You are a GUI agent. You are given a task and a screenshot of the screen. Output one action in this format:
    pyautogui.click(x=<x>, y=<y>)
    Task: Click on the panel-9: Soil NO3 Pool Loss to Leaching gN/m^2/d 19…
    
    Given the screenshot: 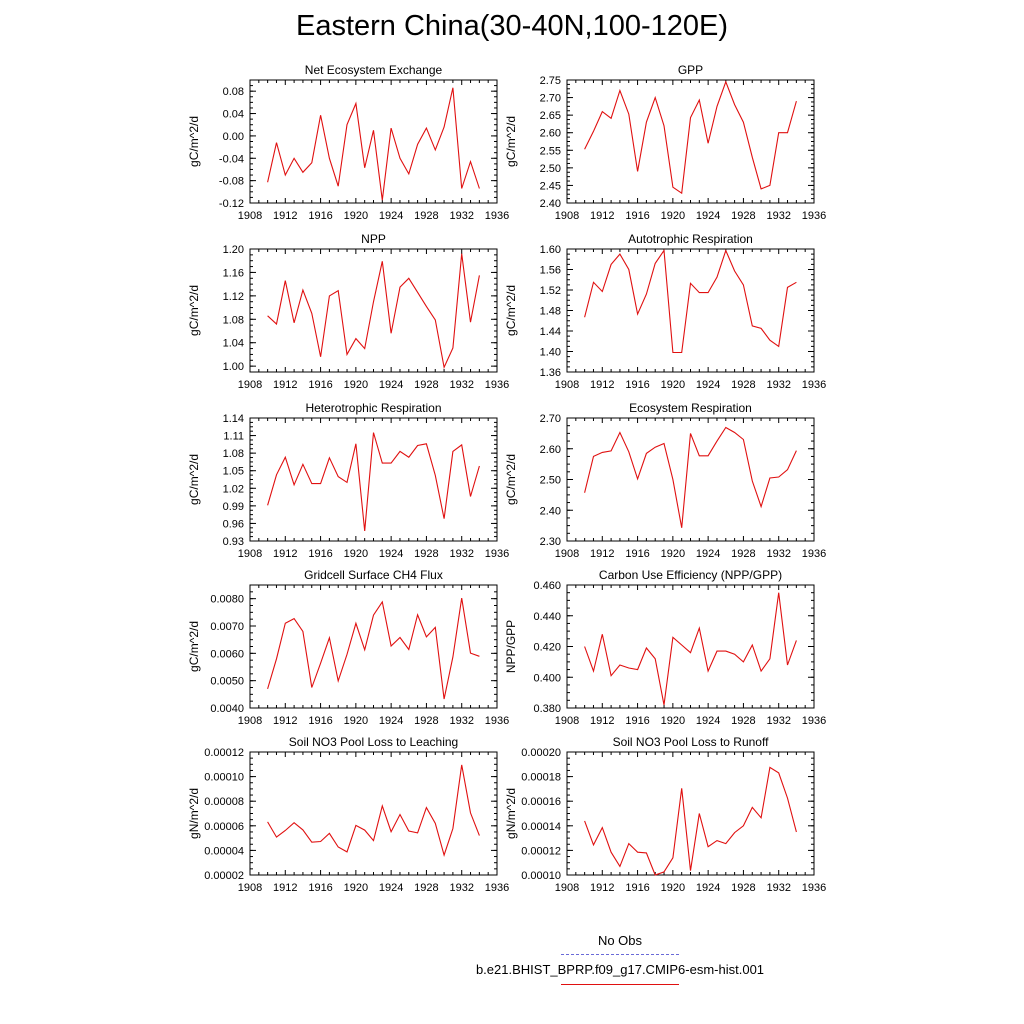 What is the action you would take?
    pyautogui.click(x=348, y=814)
    